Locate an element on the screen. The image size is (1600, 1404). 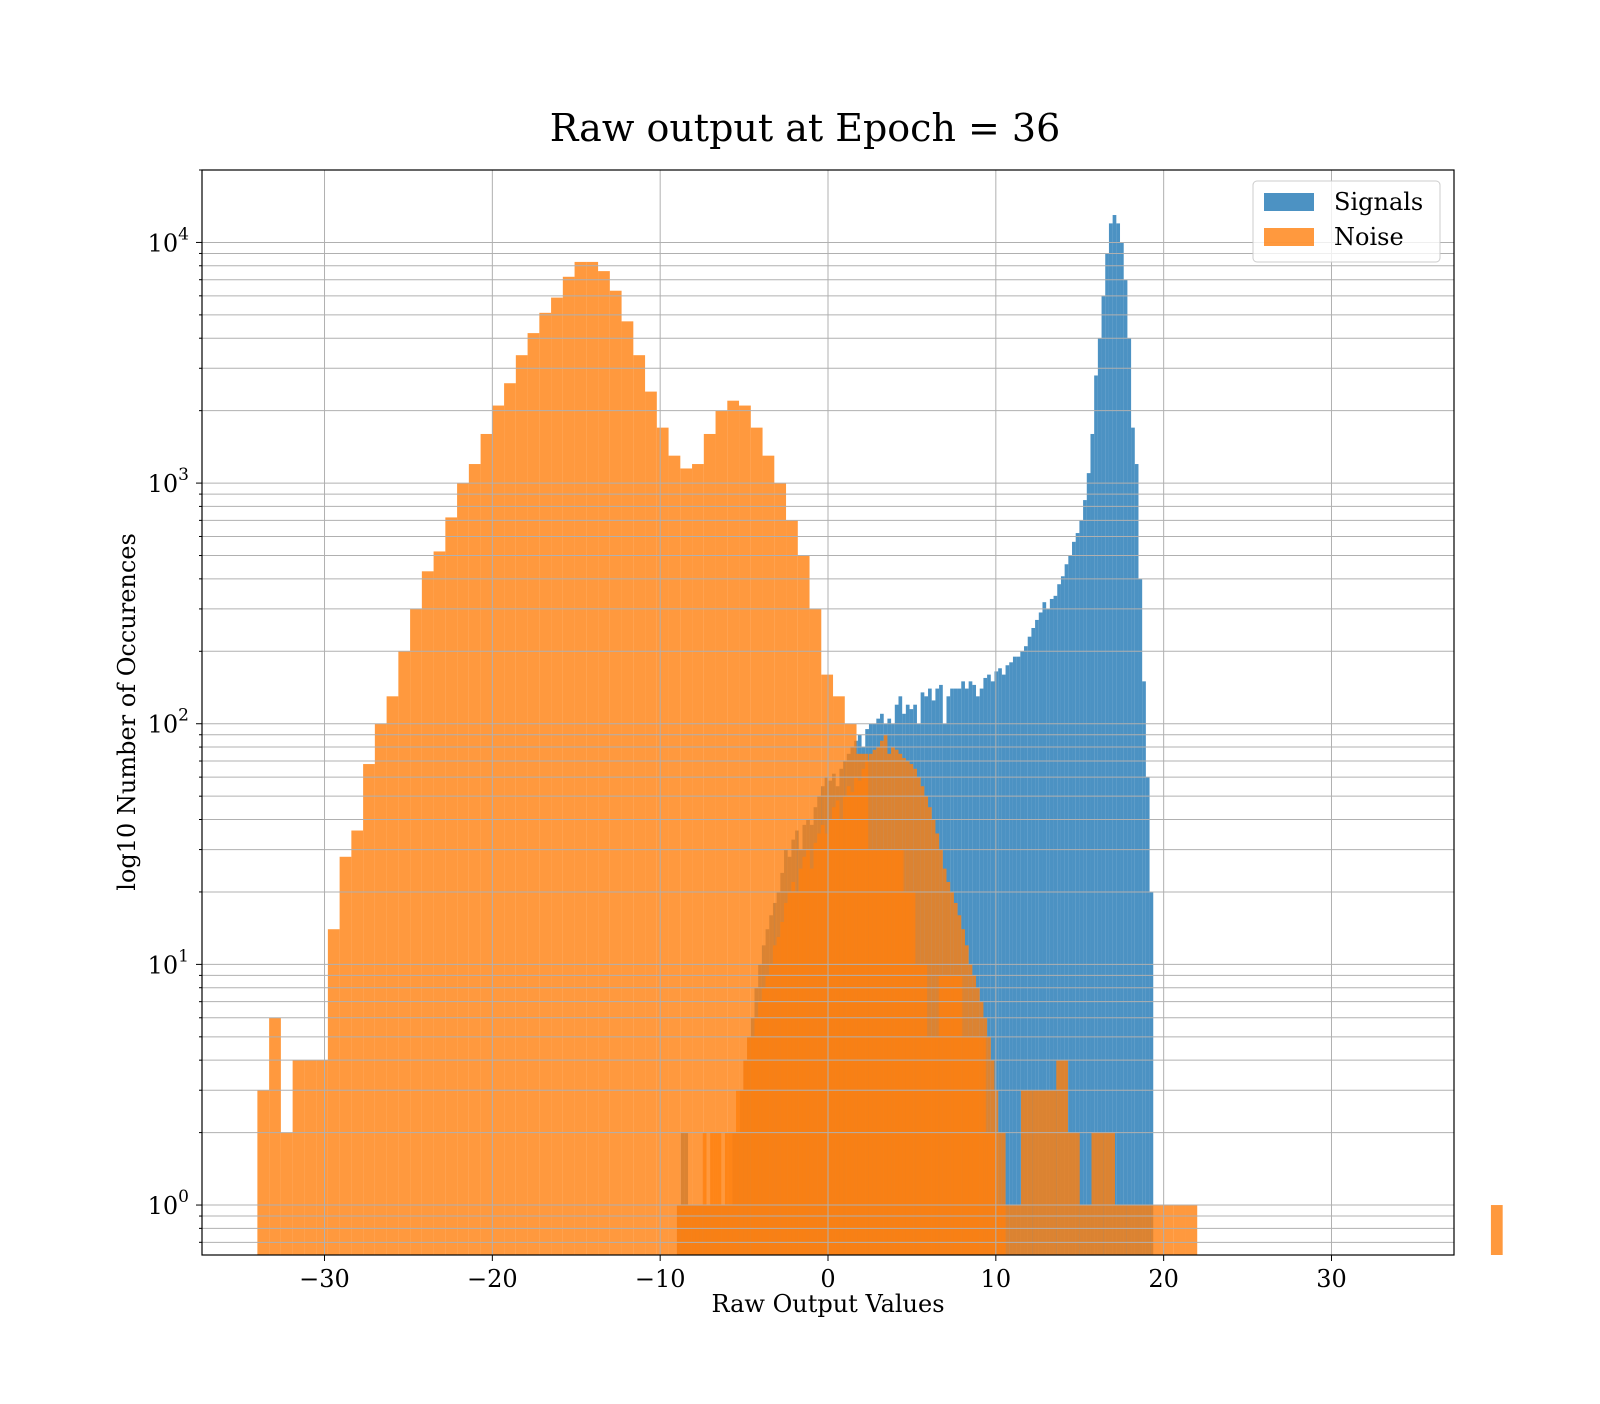
x-tick-label: 20 is located at coordinates (1163, 1279).